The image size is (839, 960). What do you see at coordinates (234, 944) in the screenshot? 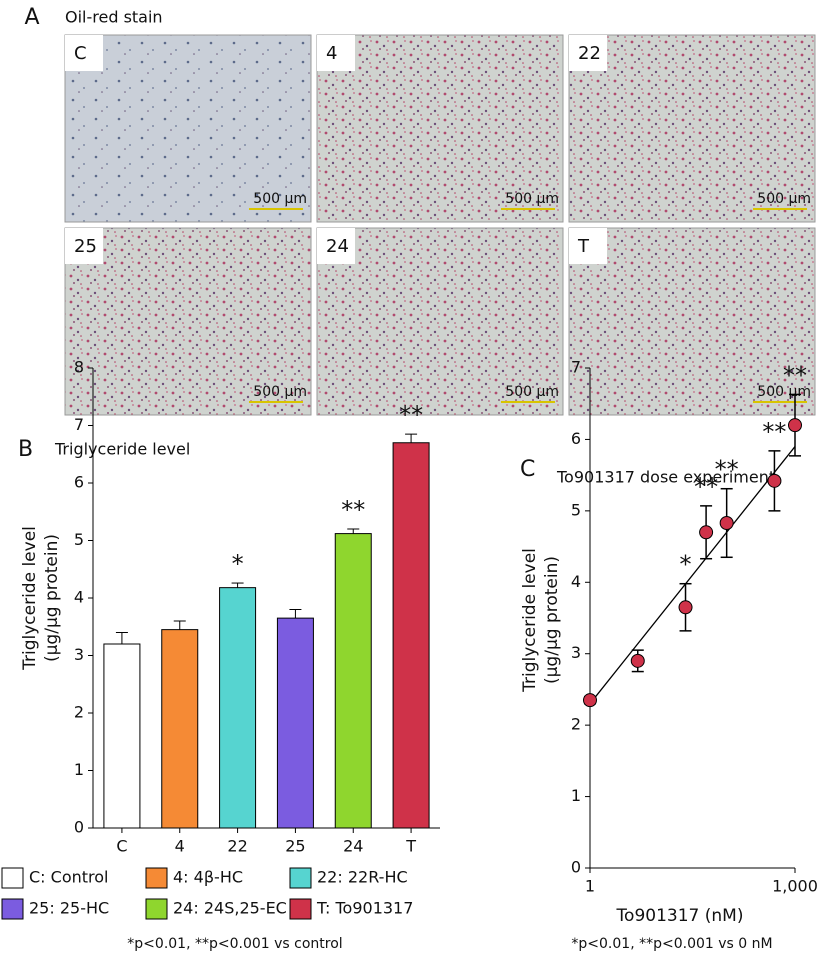
I see `footnote: *p<0.01, **p<0.001 vs control` at bounding box center [234, 944].